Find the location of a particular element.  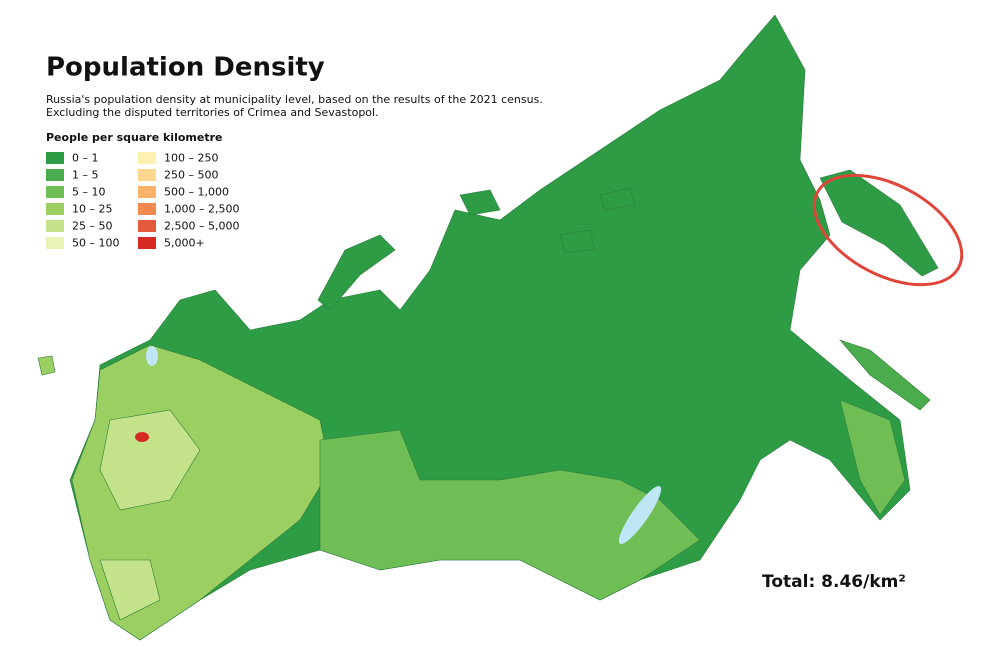

total: Total: 8.46/km² is located at coordinates (834, 582).